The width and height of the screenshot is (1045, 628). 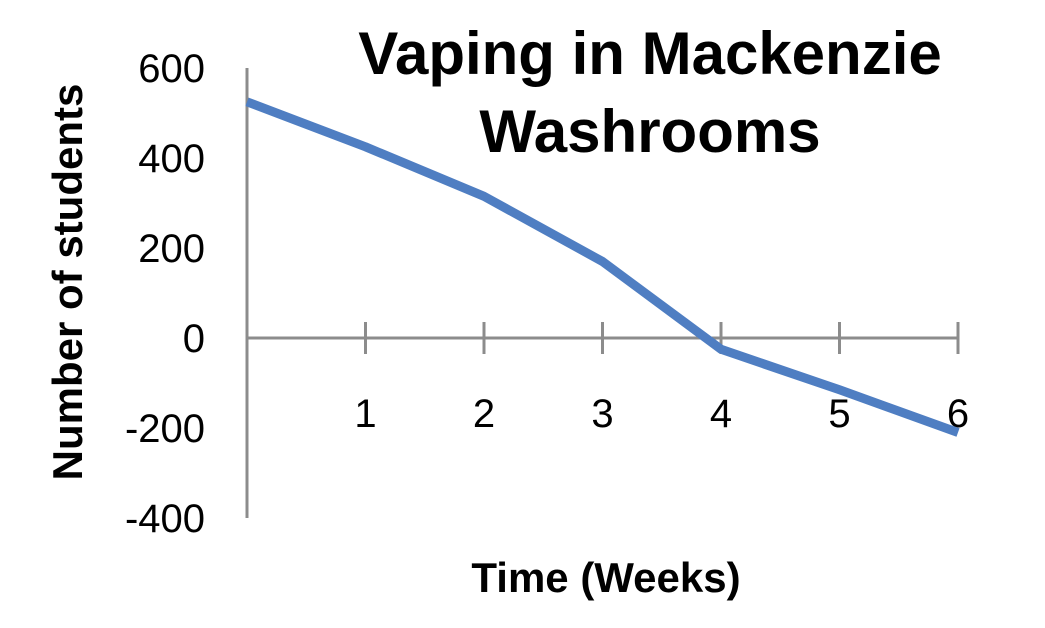 What do you see at coordinates (650, 53) in the screenshot?
I see `chart-title-line-1: Vaping in Mackenzie` at bounding box center [650, 53].